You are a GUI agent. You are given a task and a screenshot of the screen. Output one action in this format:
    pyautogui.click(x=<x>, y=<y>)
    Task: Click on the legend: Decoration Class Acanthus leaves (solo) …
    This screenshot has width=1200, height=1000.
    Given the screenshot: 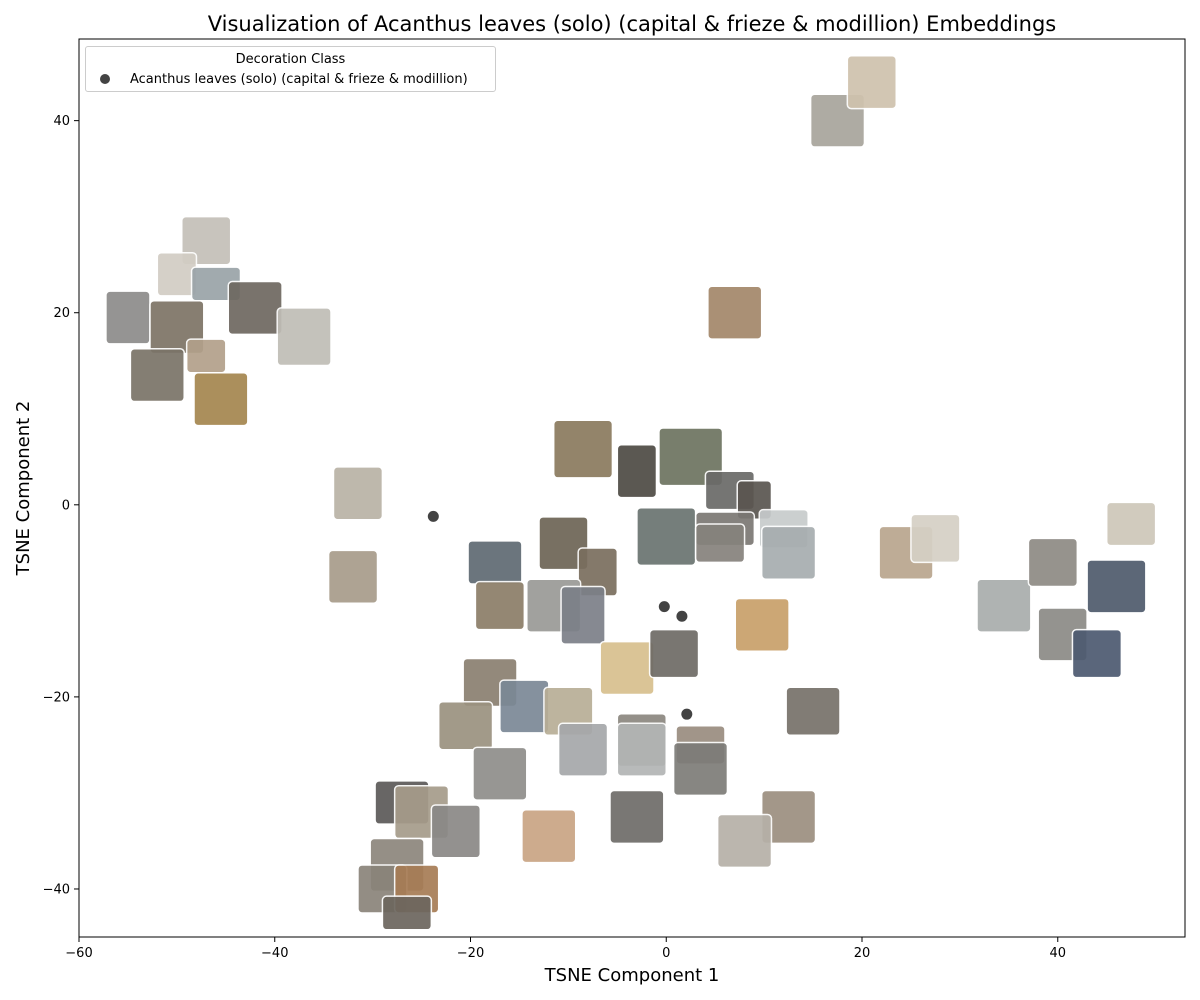 What is the action you would take?
    pyautogui.click(x=290, y=69)
    